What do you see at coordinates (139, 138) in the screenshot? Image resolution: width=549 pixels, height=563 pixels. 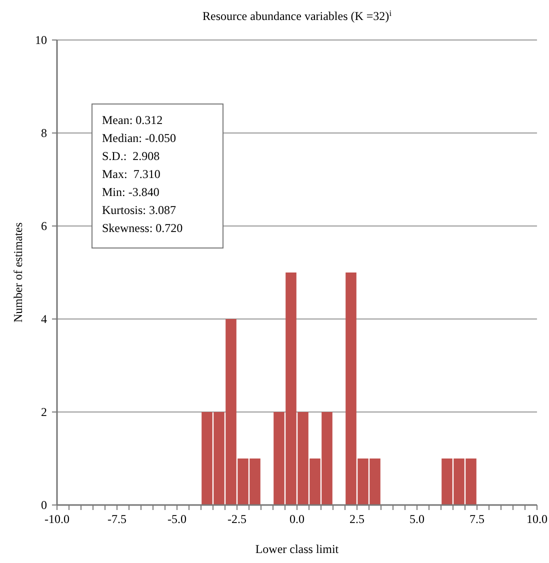 I see `annotation: Median: -0.050` at bounding box center [139, 138].